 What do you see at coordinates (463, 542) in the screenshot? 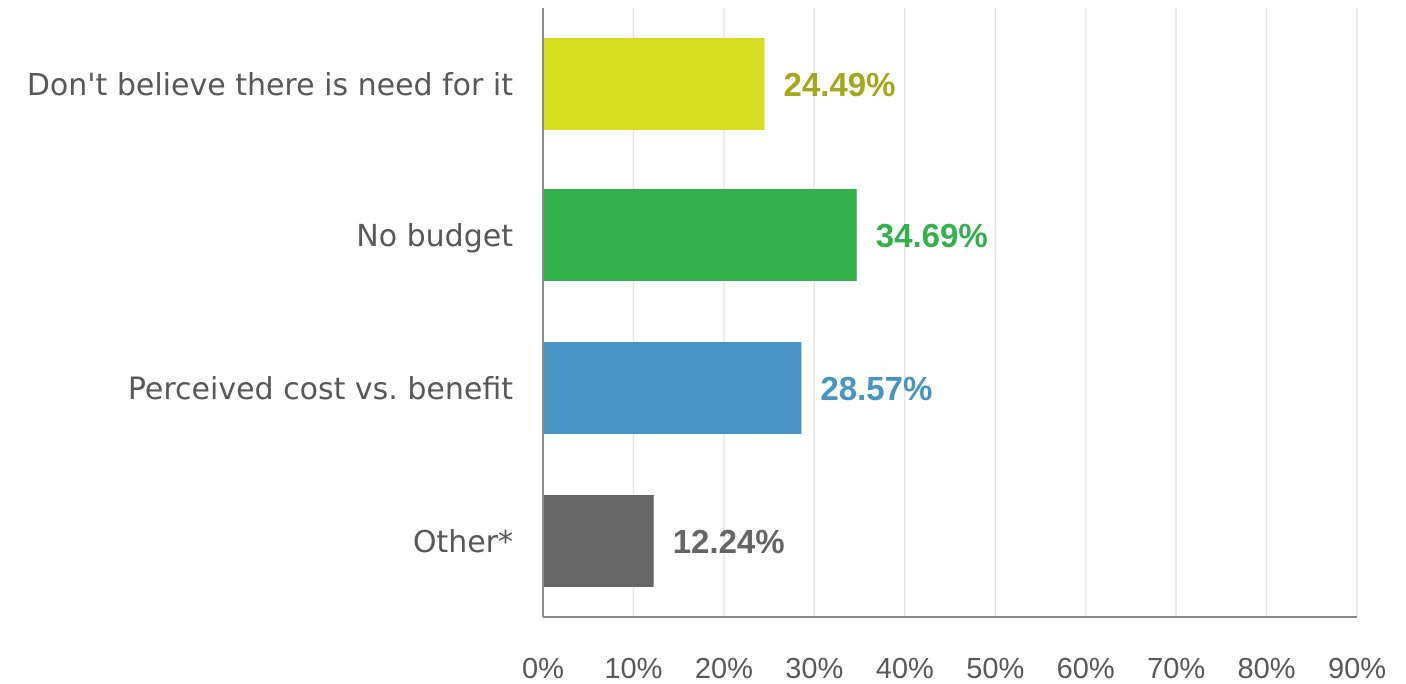
I see `category-label-3: Other*` at bounding box center [463, 542].